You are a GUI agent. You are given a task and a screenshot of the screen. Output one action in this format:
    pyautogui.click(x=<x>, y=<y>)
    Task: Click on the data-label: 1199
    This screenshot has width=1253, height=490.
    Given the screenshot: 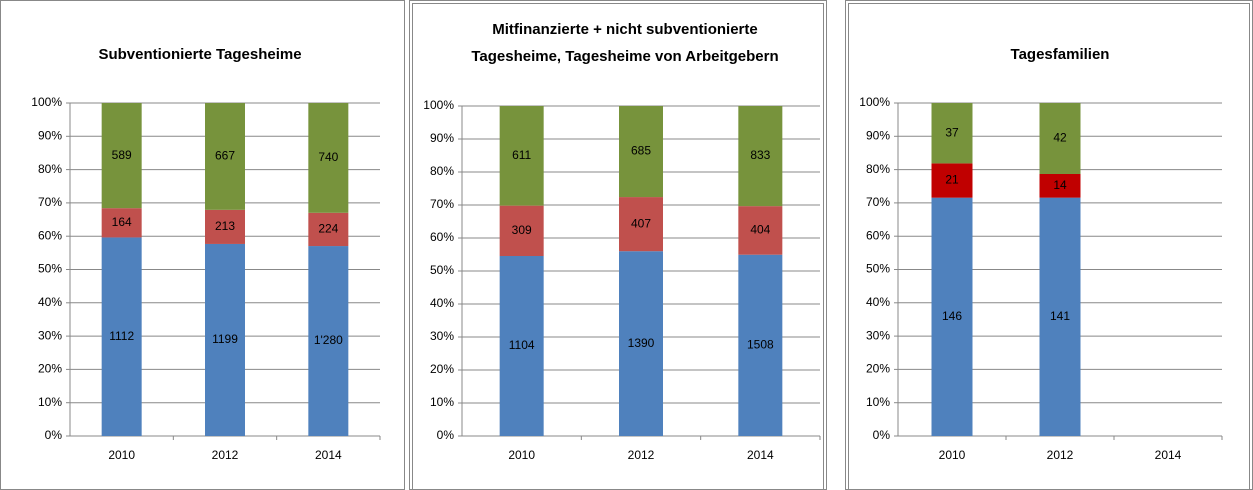 What is the action you would take?
    pyautogui.click(x=225, y=339)
    